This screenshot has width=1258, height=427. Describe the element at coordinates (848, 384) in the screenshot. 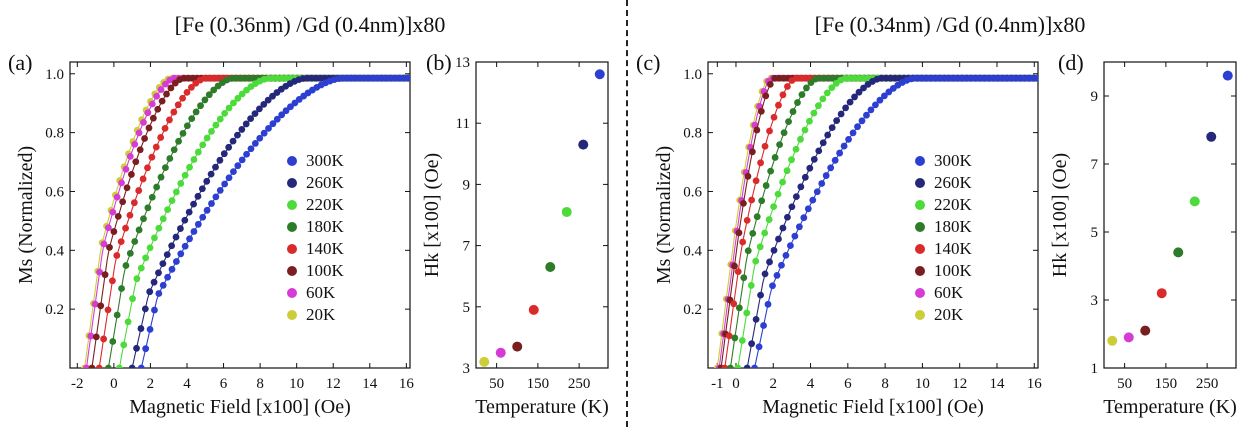

I see `x-tick-label: 6` at that location.